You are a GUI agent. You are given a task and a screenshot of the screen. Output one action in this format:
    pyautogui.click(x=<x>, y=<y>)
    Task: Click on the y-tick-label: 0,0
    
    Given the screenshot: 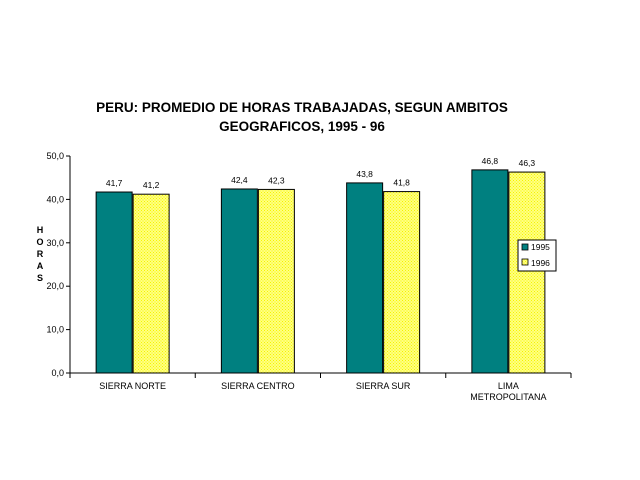 What is the action you would take?
    pyautogui.click(x=57, y=373)
    